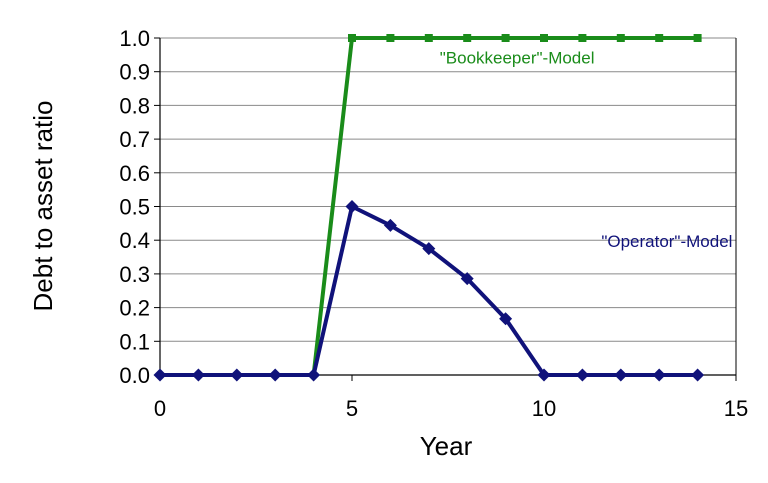 This screenshot has width=768, height=483. I want to click on y-tick-label: 0.4, so click(134, 240).